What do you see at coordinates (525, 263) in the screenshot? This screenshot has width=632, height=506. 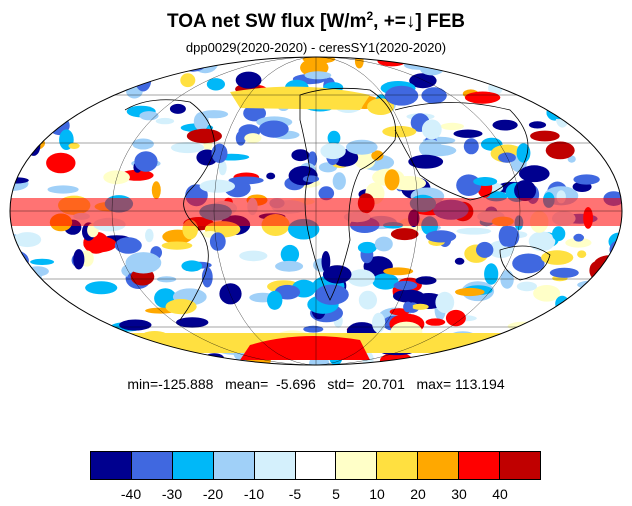 I see `australia-coast` at bounding box center [525, 263].